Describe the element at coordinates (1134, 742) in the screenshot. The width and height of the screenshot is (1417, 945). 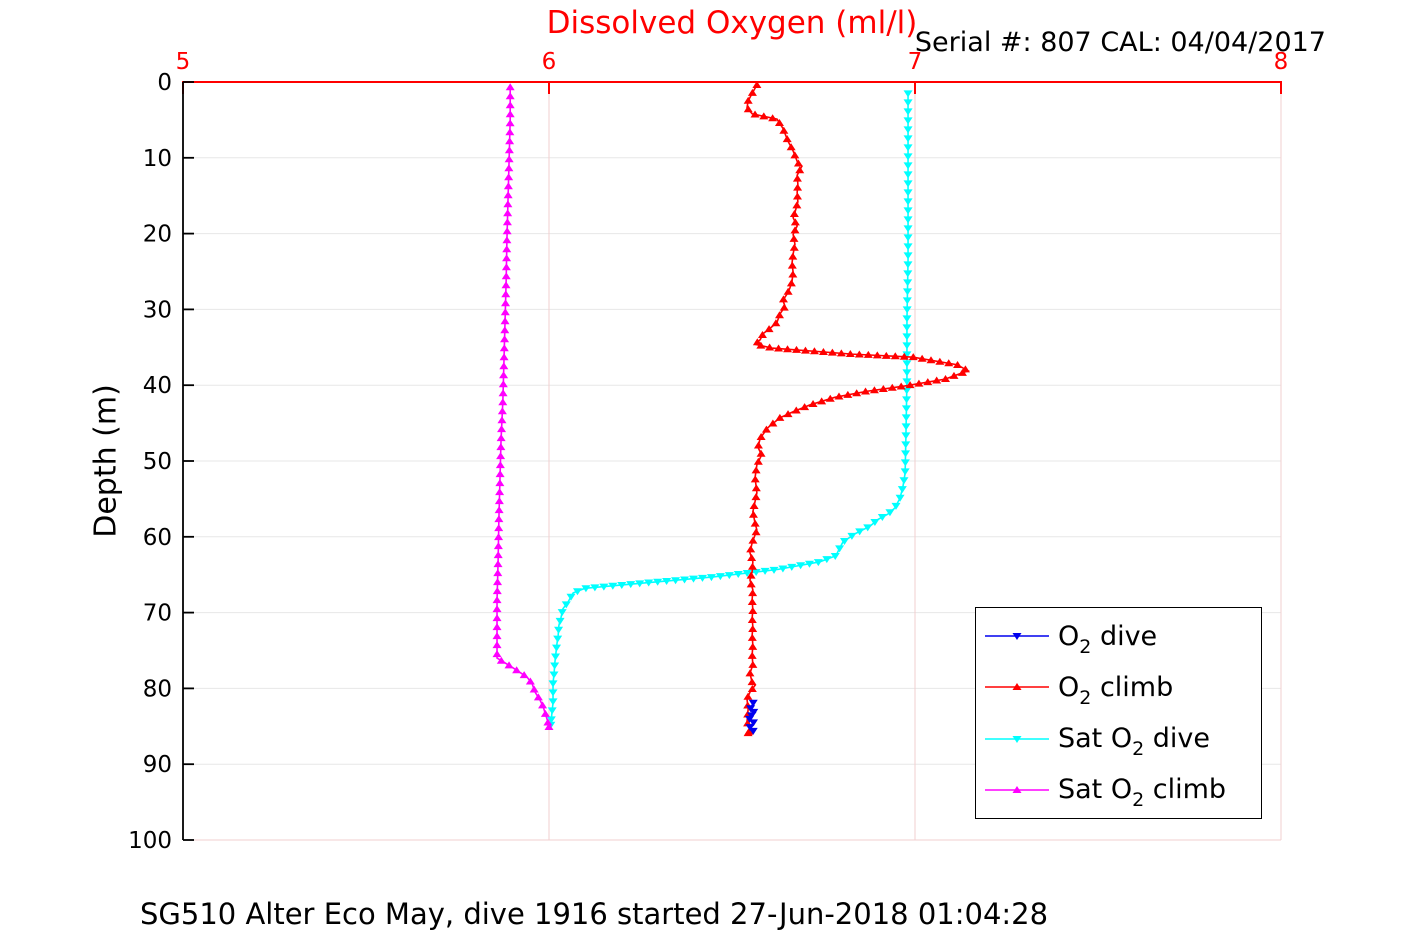
I see `legend-label: Sat O2 dive` at that location.